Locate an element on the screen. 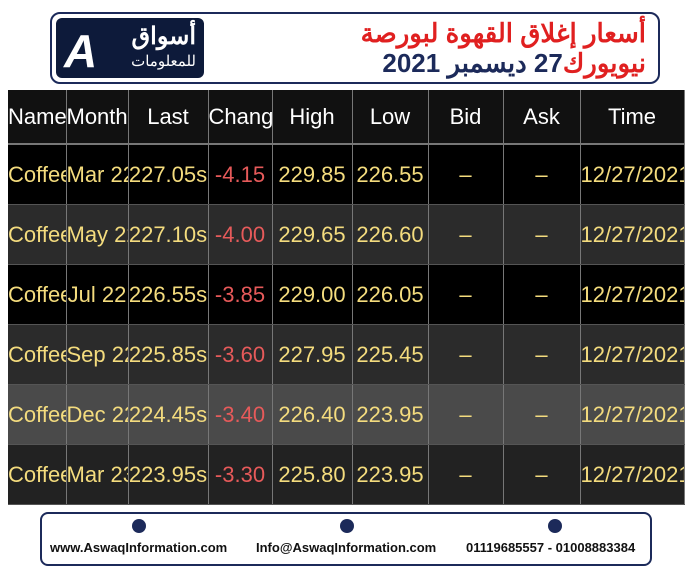  table-cell: 224.45s is located at coordinates (168, 414).